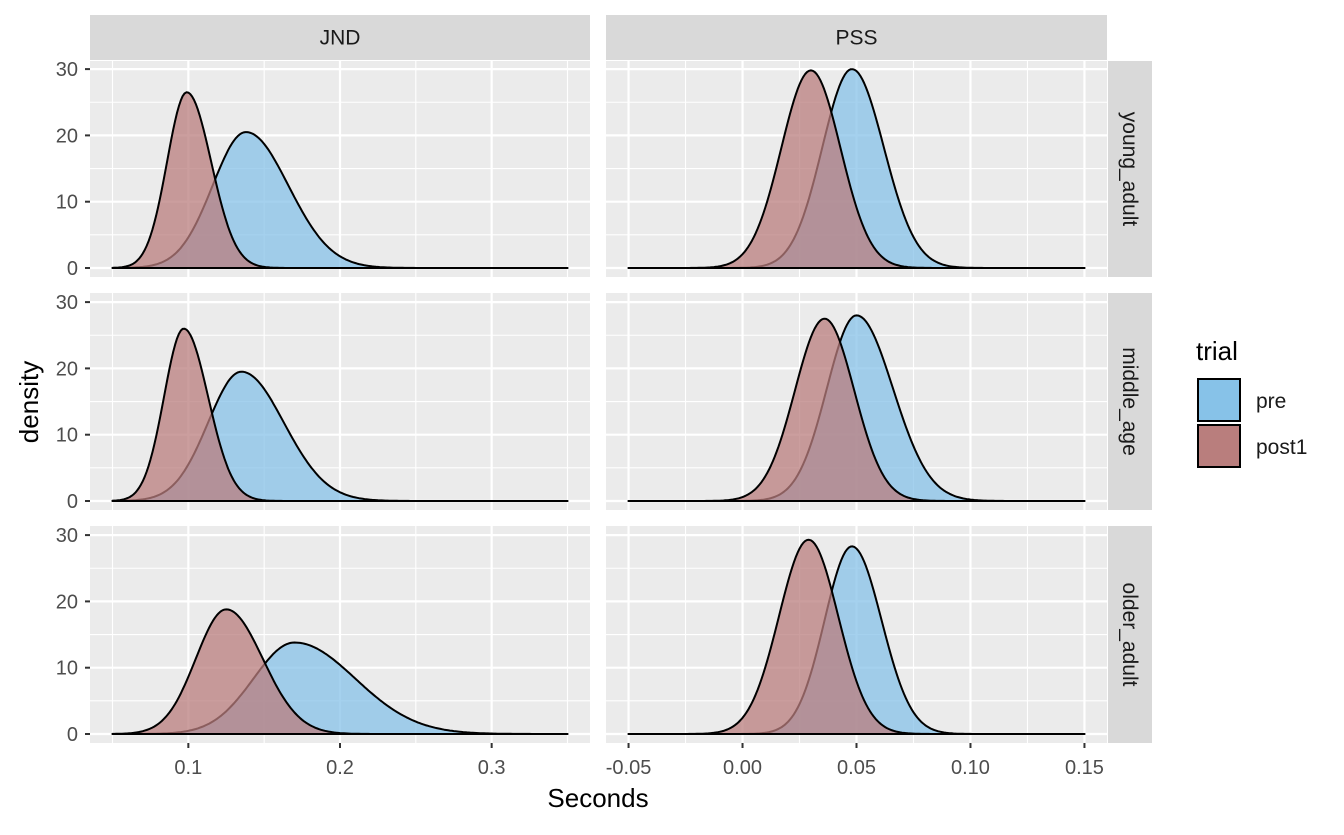 This screenshot has width=1344, height=835. I want to click on strip-label-PSS: PSS, so click(856, 38).